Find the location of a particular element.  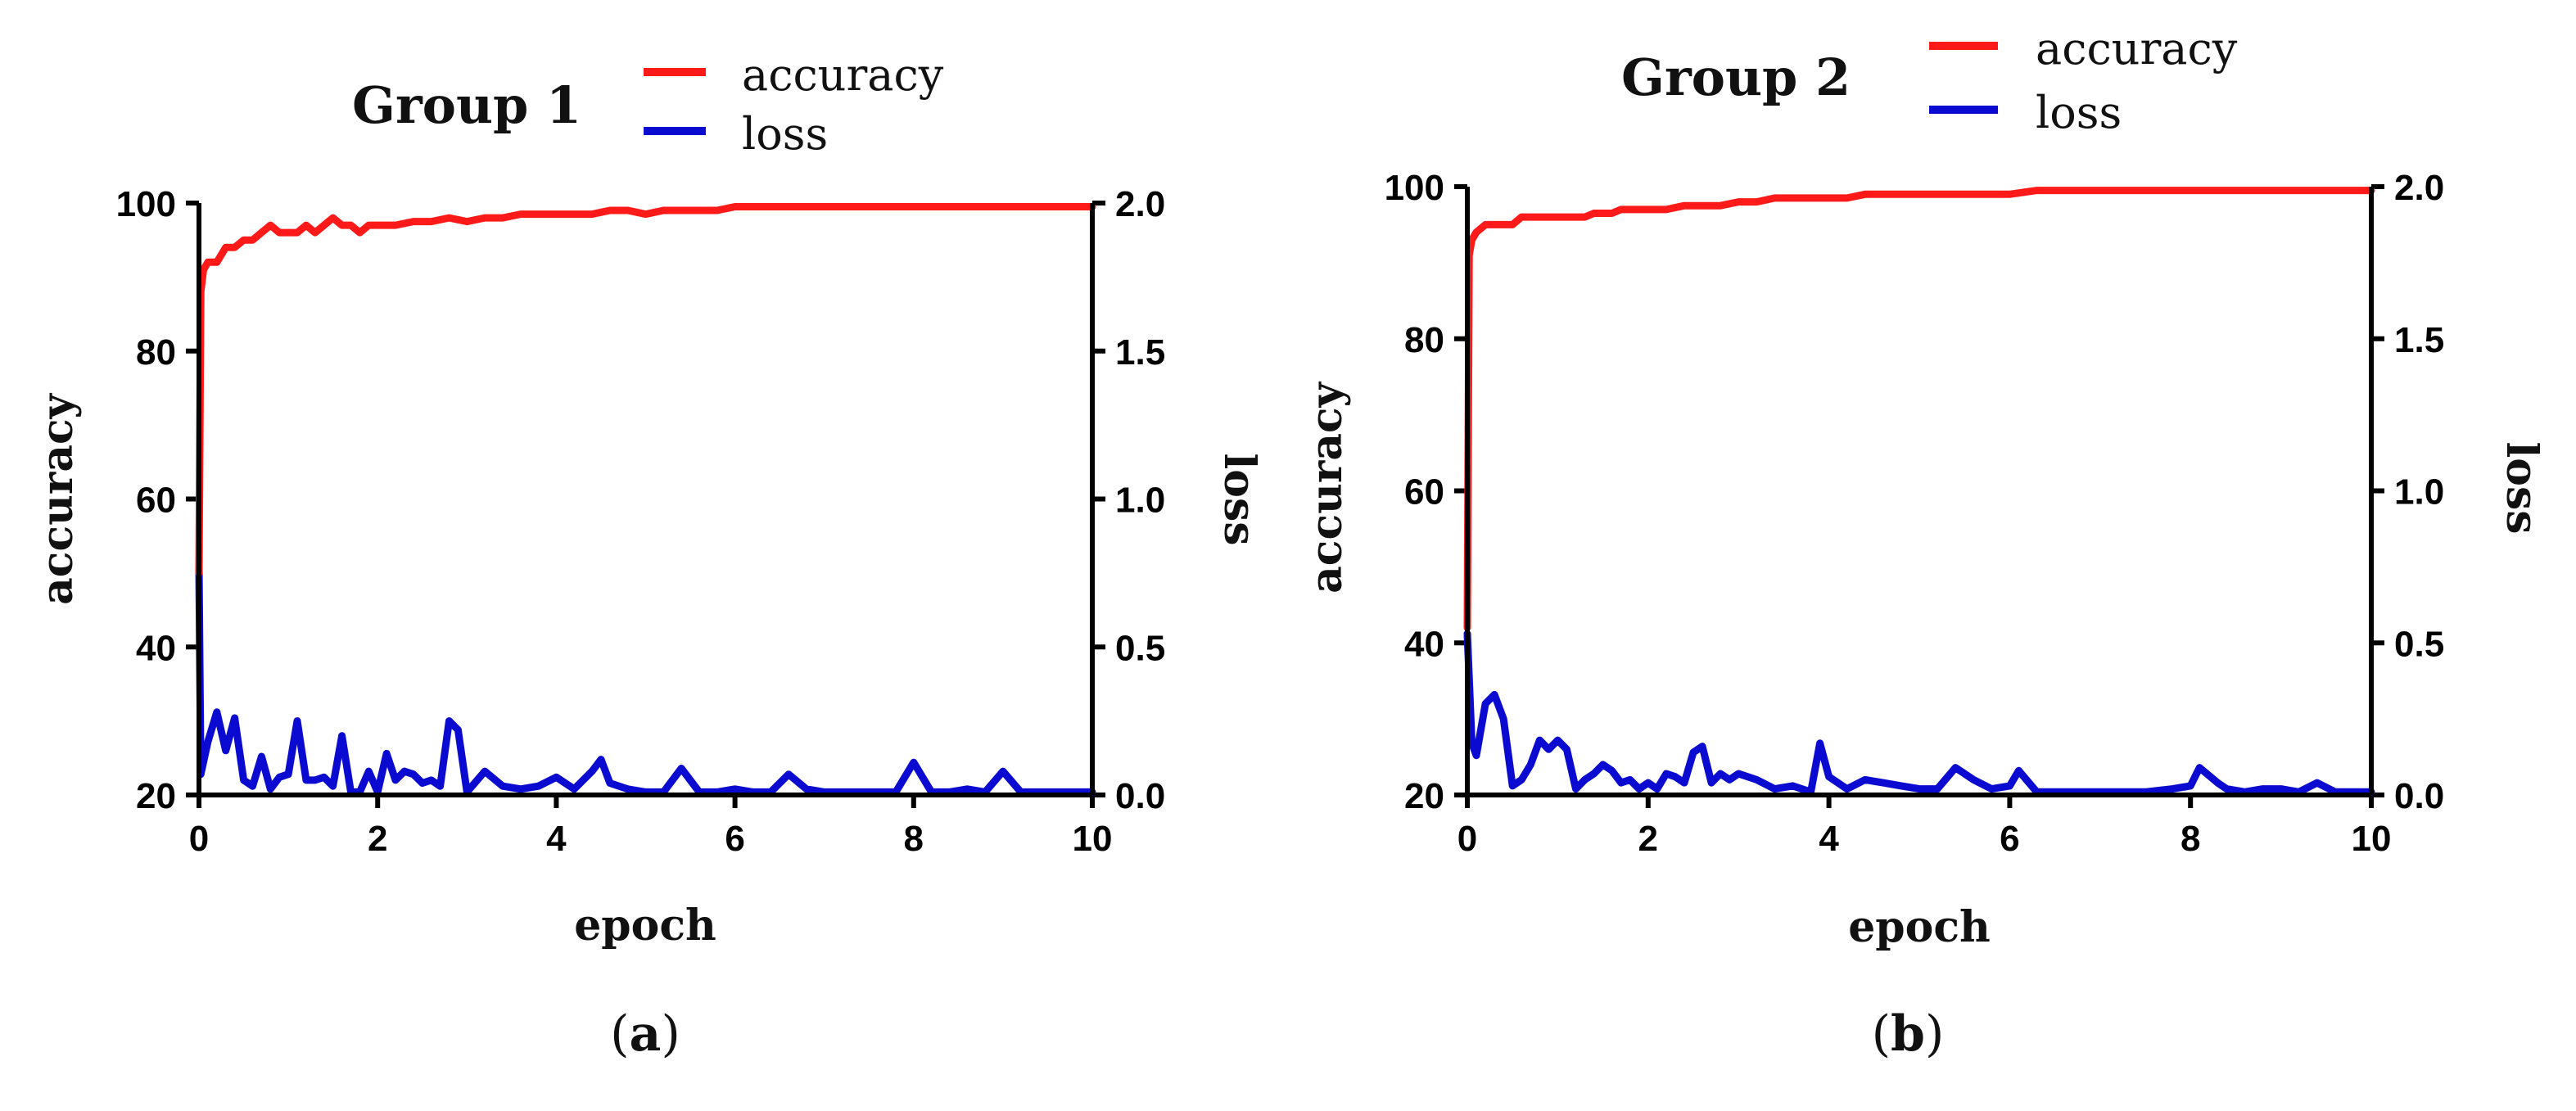

panel-sublabel: (a) is located at coordinates (645, 1034).